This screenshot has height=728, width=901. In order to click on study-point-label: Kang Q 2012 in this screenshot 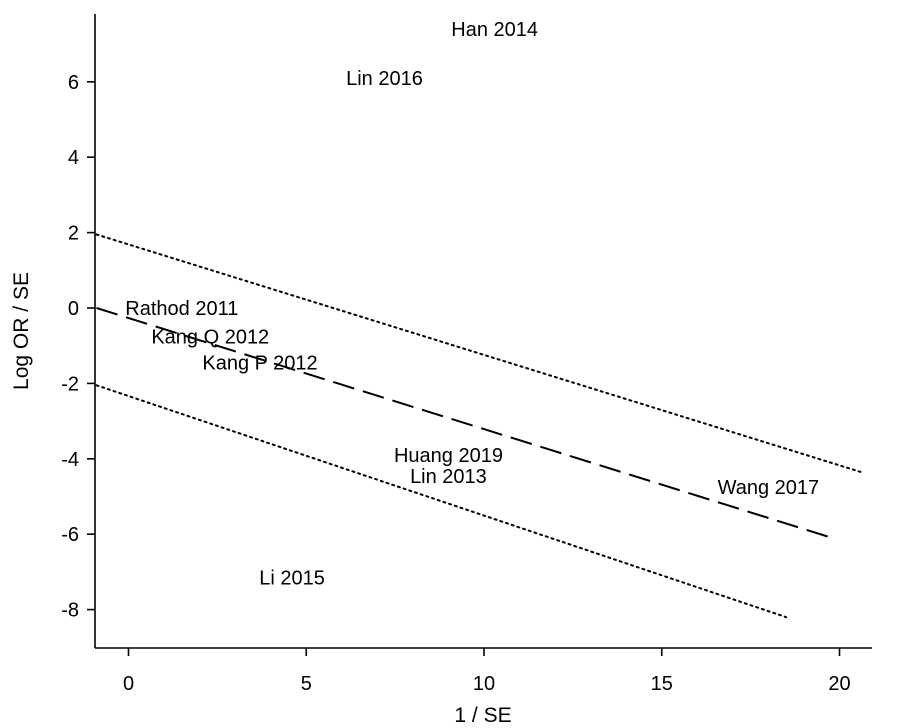, I will do `click(210, 337)`.